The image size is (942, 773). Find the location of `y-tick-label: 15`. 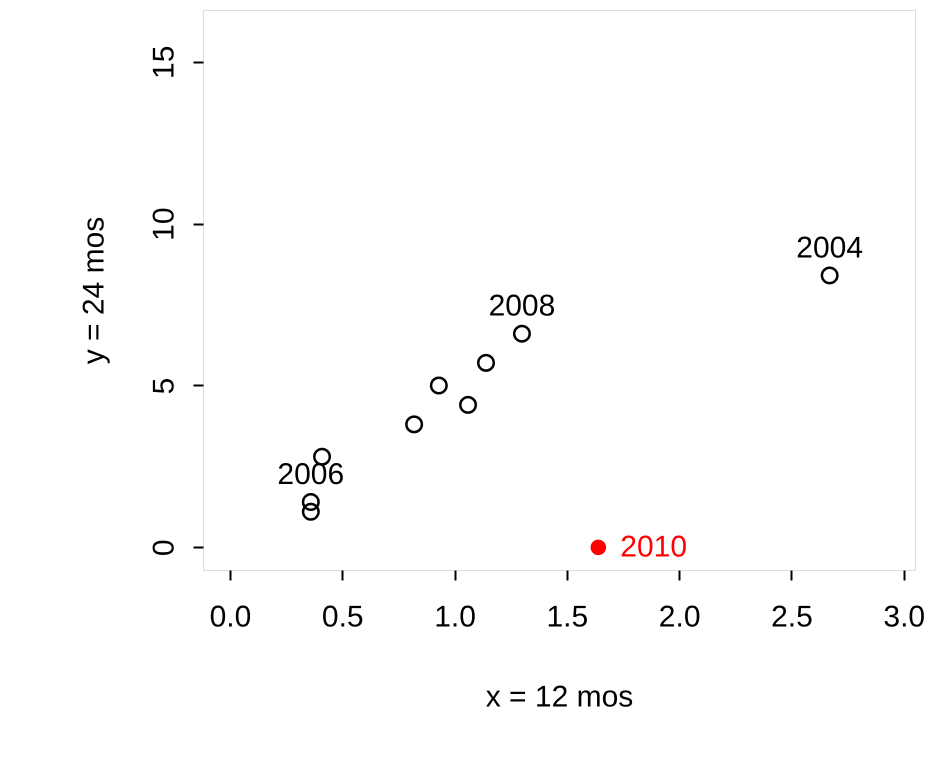

y-tick-label: 15 is located at coordinates (164, 62).